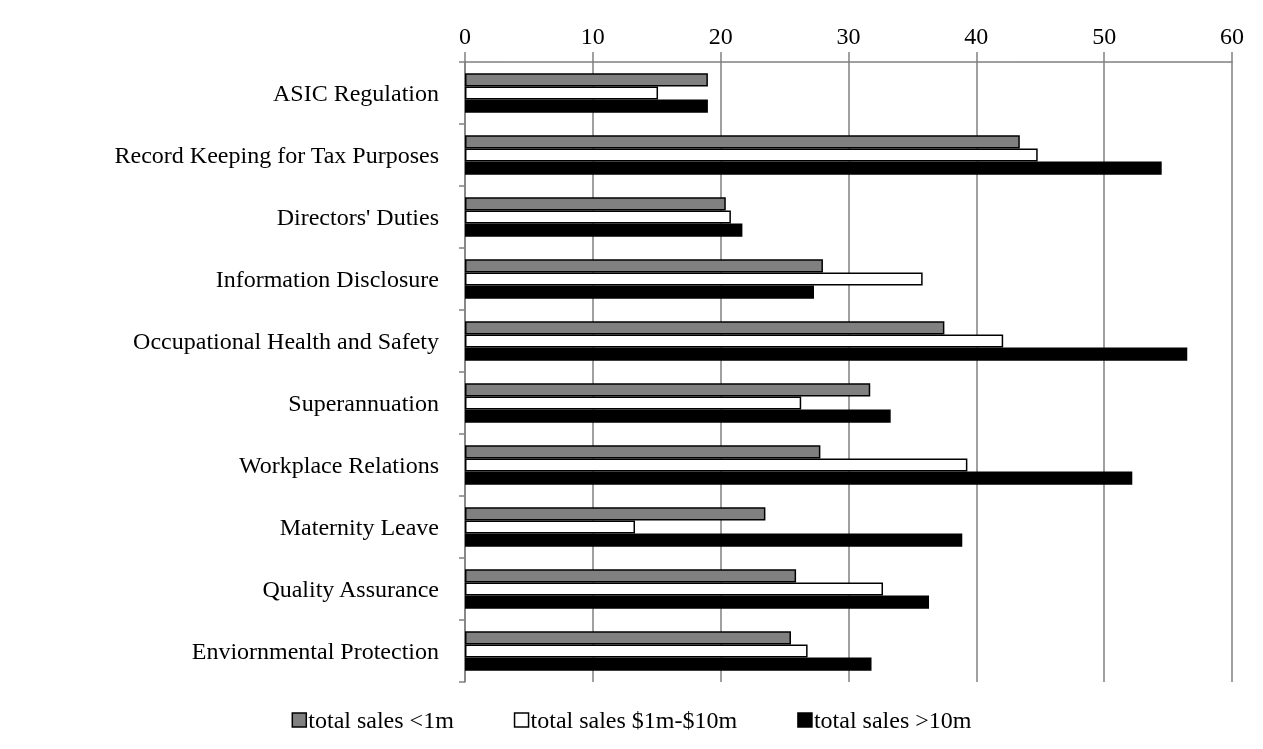 The image size is (1263, 749). What do you see at coordinates (720, 36) in the screenshot?
I see `x-tick-label: 20` at bounding box center [720, 36].